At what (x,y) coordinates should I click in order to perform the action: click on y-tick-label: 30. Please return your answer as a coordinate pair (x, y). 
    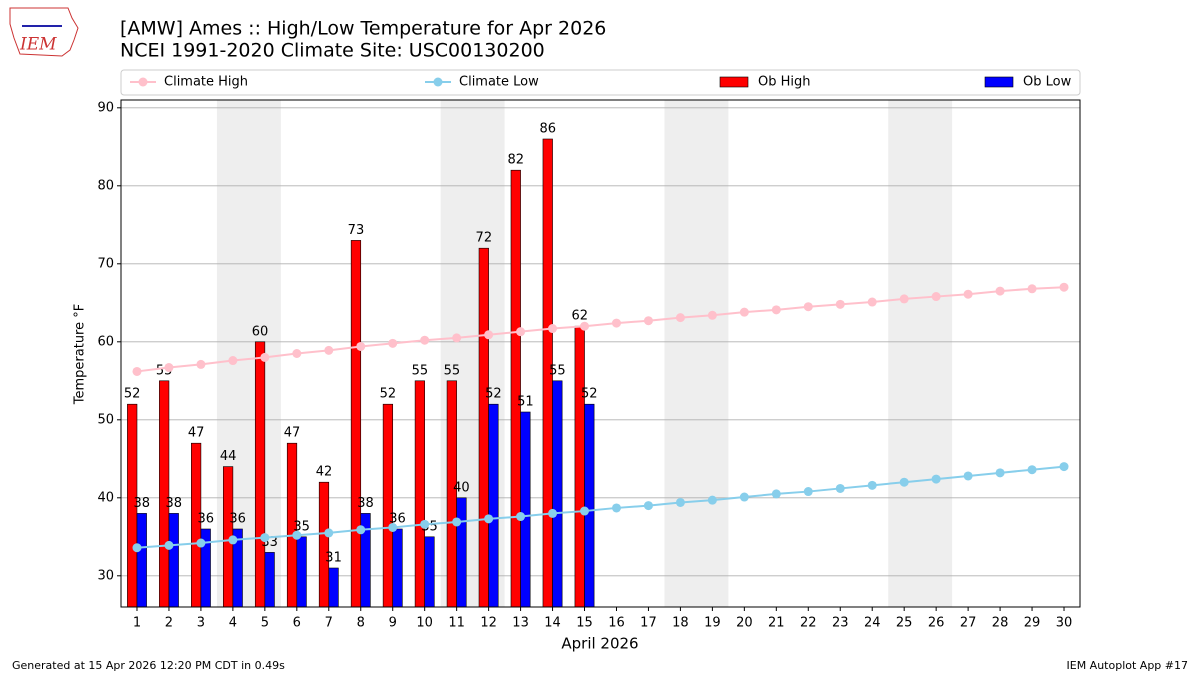
    Looking at the image, I should click on (105, 575).